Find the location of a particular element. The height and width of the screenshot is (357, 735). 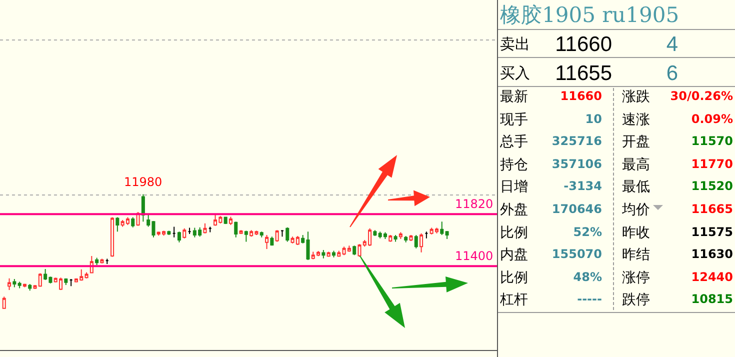

ref-line-label: 11820 is located at coordinates (474, 204).